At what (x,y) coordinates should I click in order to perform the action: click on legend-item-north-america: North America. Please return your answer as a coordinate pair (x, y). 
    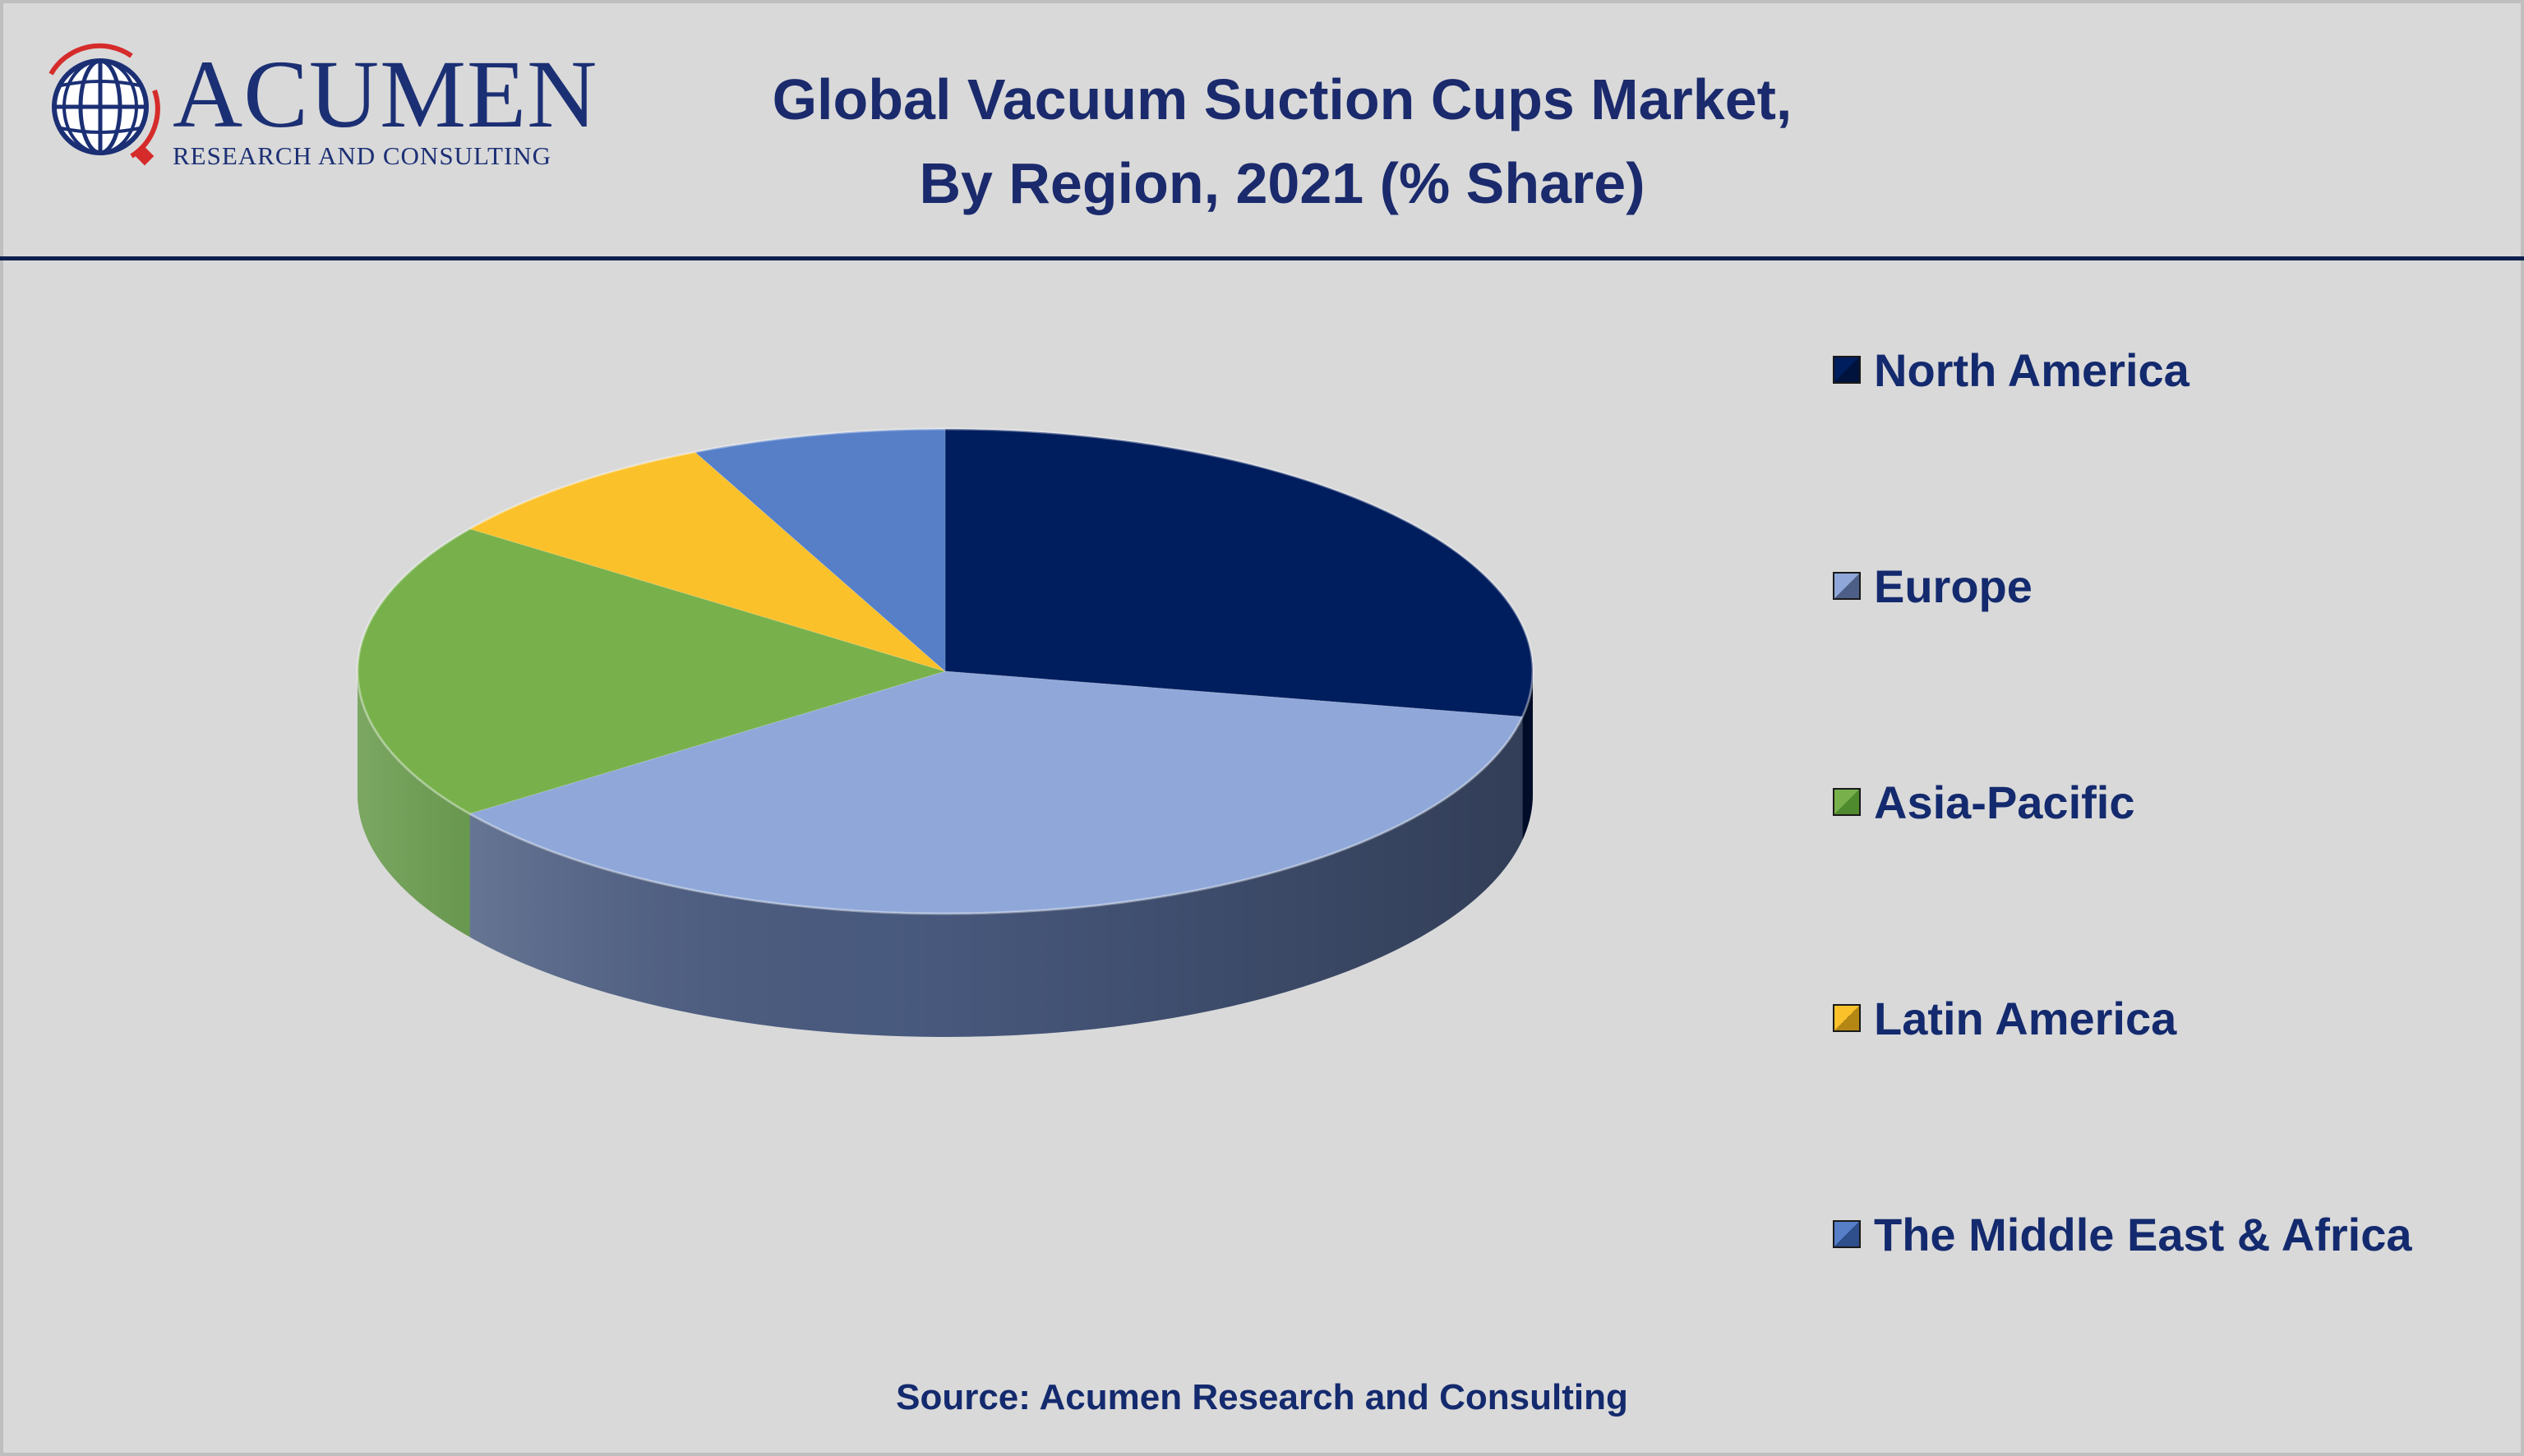
    Looking at the image, I should click on (2011, 369).